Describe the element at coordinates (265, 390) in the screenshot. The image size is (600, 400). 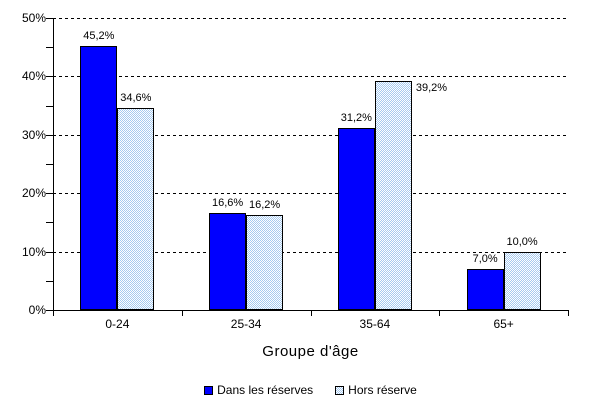
I see `legend-label: Dans les réserves` at that location.